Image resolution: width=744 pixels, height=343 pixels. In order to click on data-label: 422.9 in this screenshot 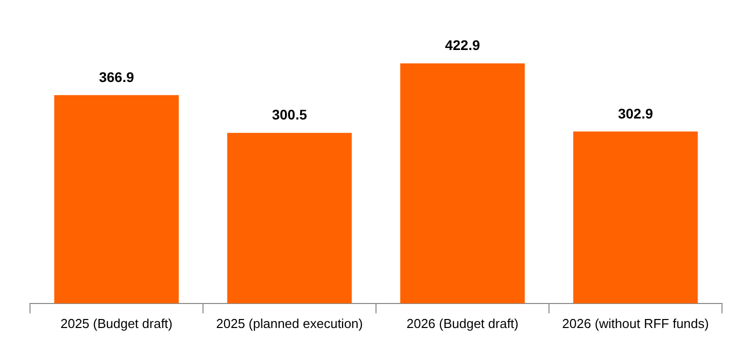, I will do `click(462, 45)`.